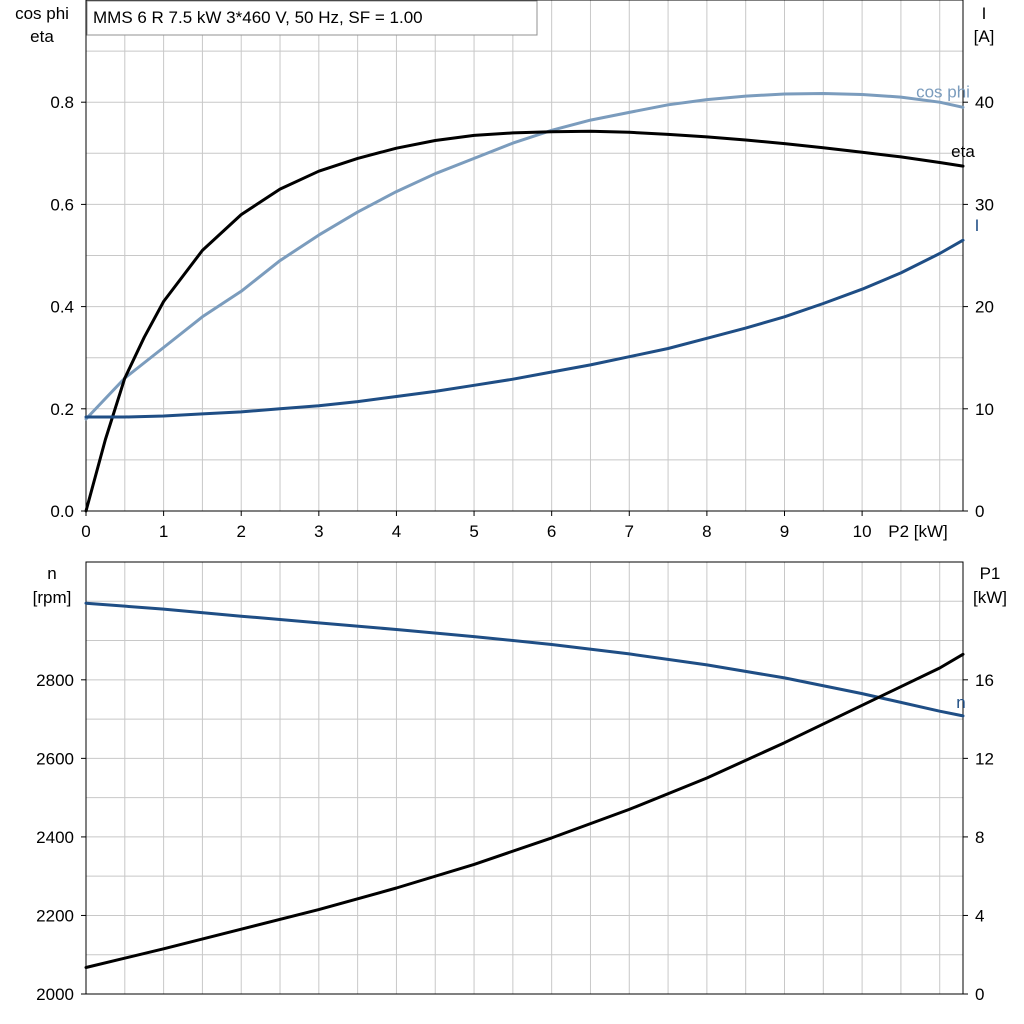 The image size is (1024, 1024). What do you see at coordinates (984, 307) in the screenshot?
I see `right-tick-label: 20` at bounding box center [984, 307].